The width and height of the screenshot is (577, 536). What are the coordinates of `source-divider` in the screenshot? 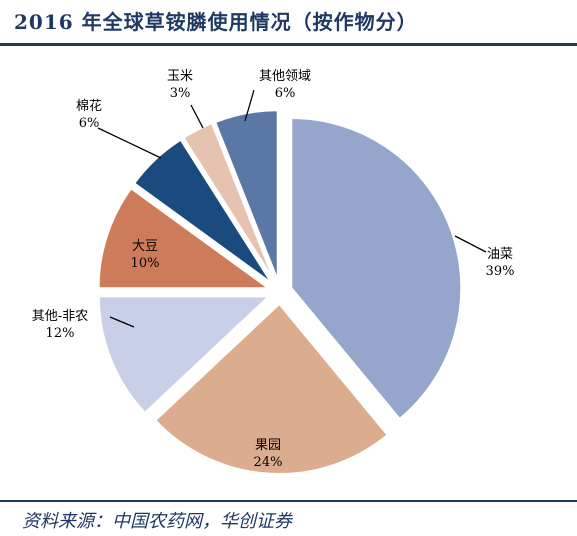 It's located at (288, 501).